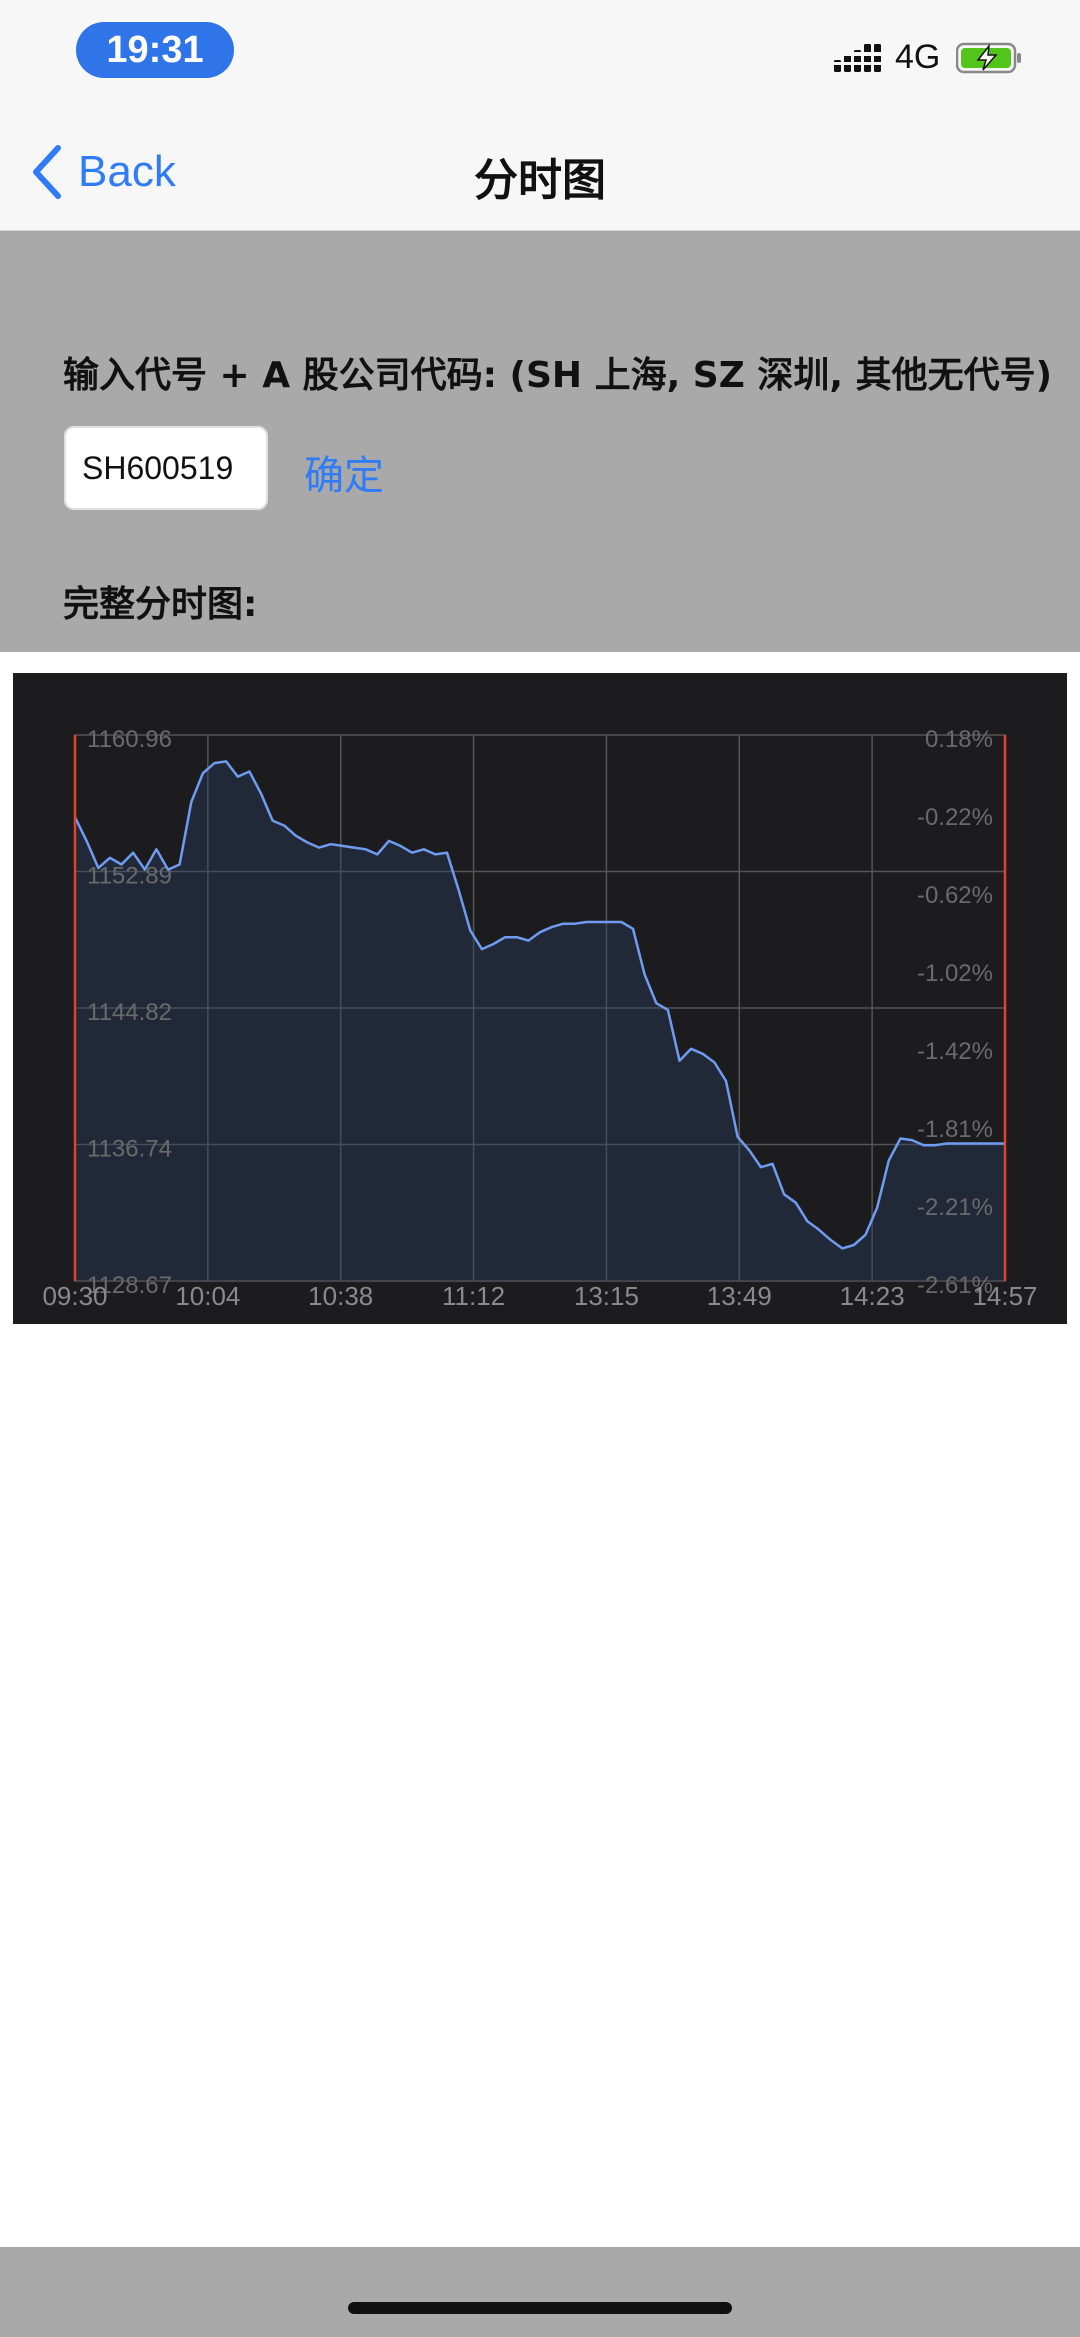 This screenshot has width=1080, height=2337. What do you see at coordinates (606, 1296) in the screenshot?
I see `time-axis-label: 13:15` at bounding box center [606, 1296].